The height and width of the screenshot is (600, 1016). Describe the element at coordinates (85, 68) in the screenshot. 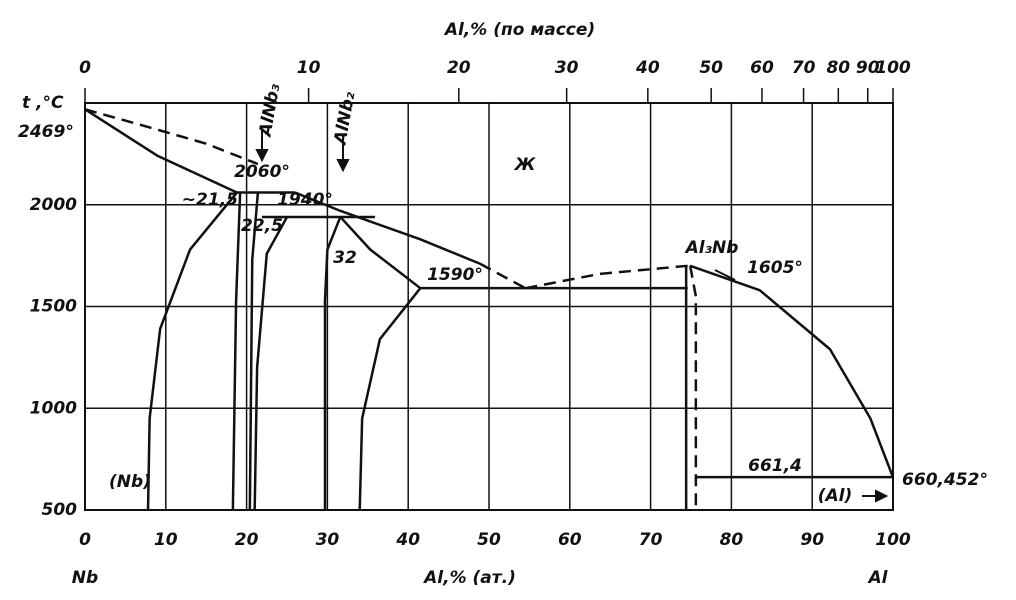

I see `x2-tick-label: 0` at that location.